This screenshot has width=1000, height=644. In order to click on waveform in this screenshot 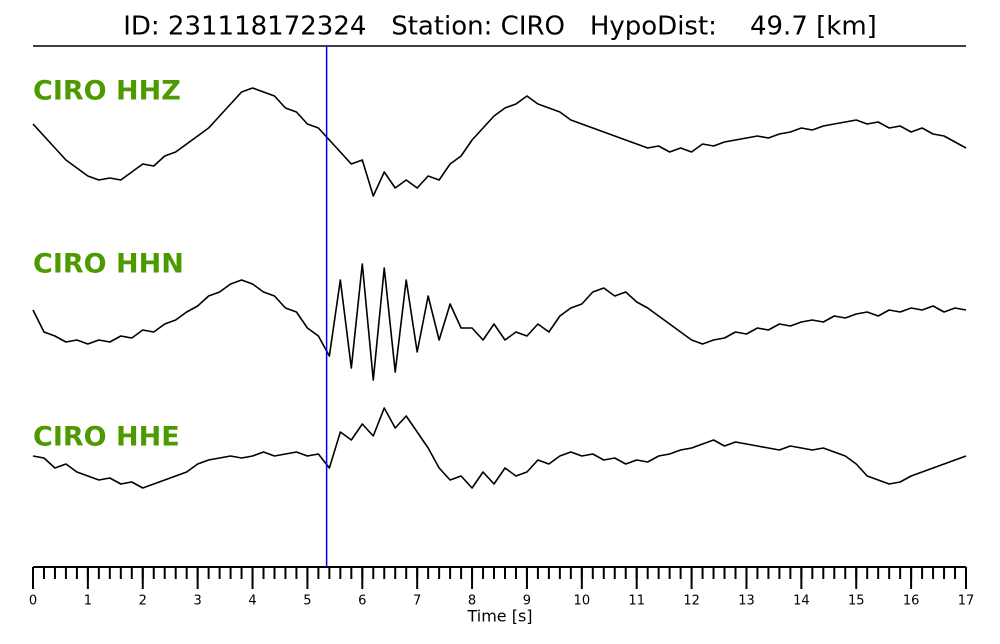, I will do `click(499, 448)`.